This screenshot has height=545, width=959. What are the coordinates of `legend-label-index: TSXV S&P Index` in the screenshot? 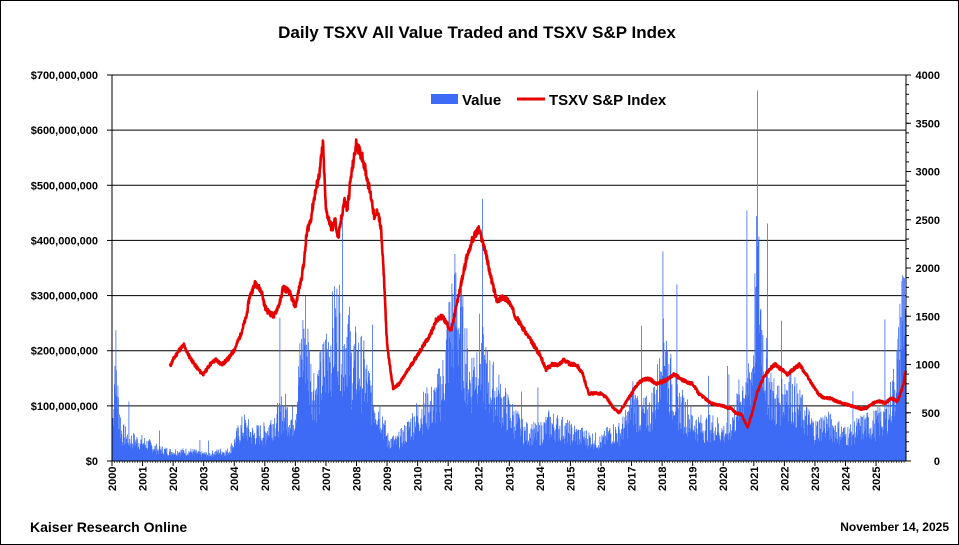 It's located at (608, 100).